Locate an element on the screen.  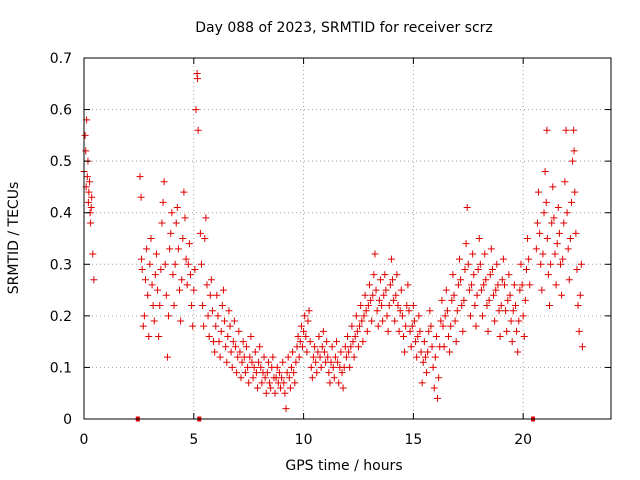
y-tick-label: 0.1 is located at coordinates (61, 368).